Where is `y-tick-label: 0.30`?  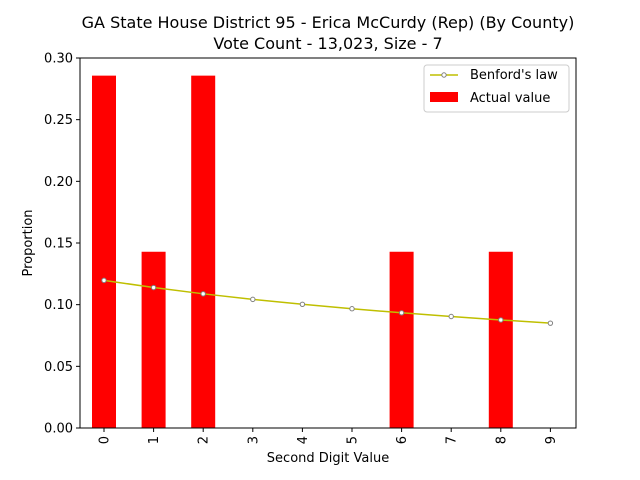 y-tick-label: 0.30 is located at coordinates (58, 59).